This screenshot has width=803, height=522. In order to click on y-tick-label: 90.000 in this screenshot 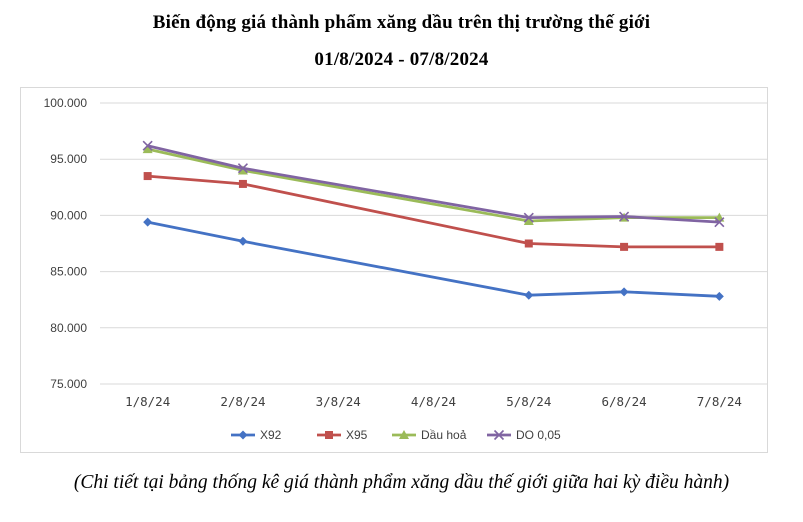, I will do `click(68, 215)`.